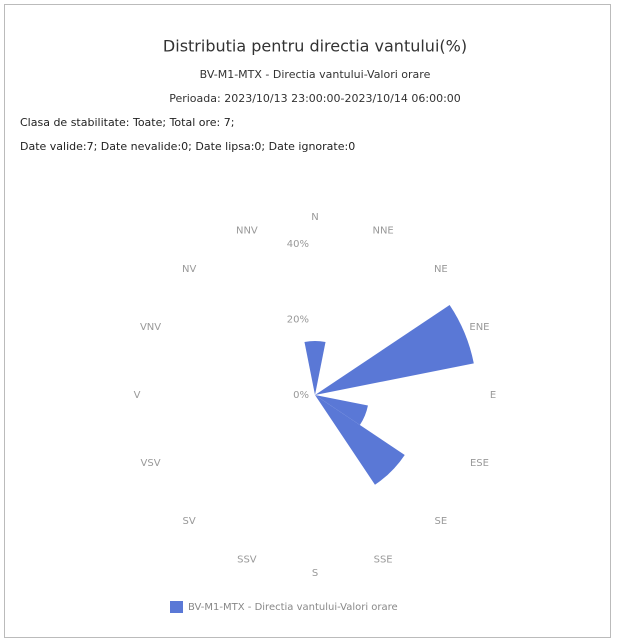  Describe the element at coordinates (315, 573) in the screenshot. I see `direction-label: S` at that location.